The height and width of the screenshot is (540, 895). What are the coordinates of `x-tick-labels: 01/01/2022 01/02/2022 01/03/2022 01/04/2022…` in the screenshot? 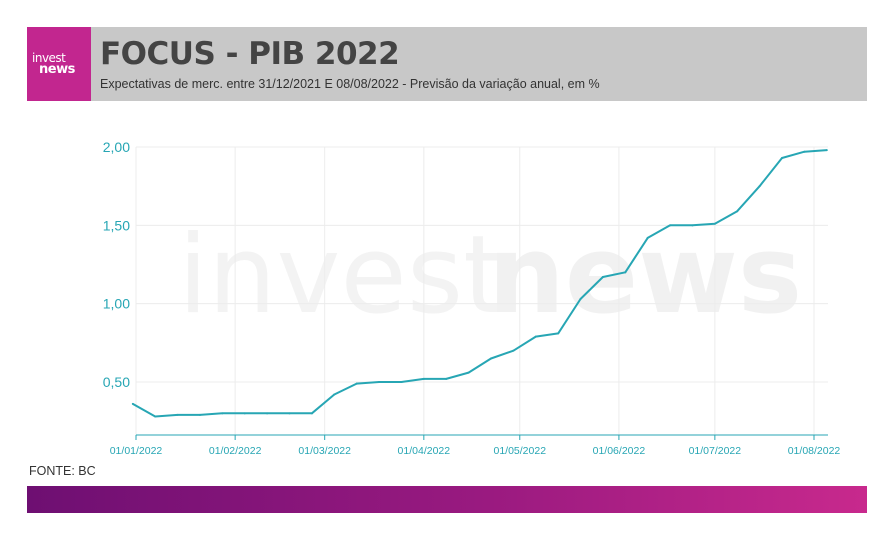 It's located at (475, 451).